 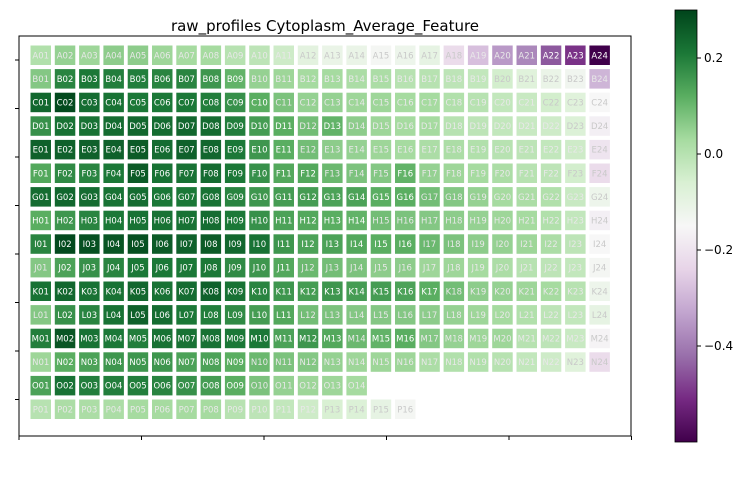 I want to click on well-label: B17, so click(x=429, y=80).